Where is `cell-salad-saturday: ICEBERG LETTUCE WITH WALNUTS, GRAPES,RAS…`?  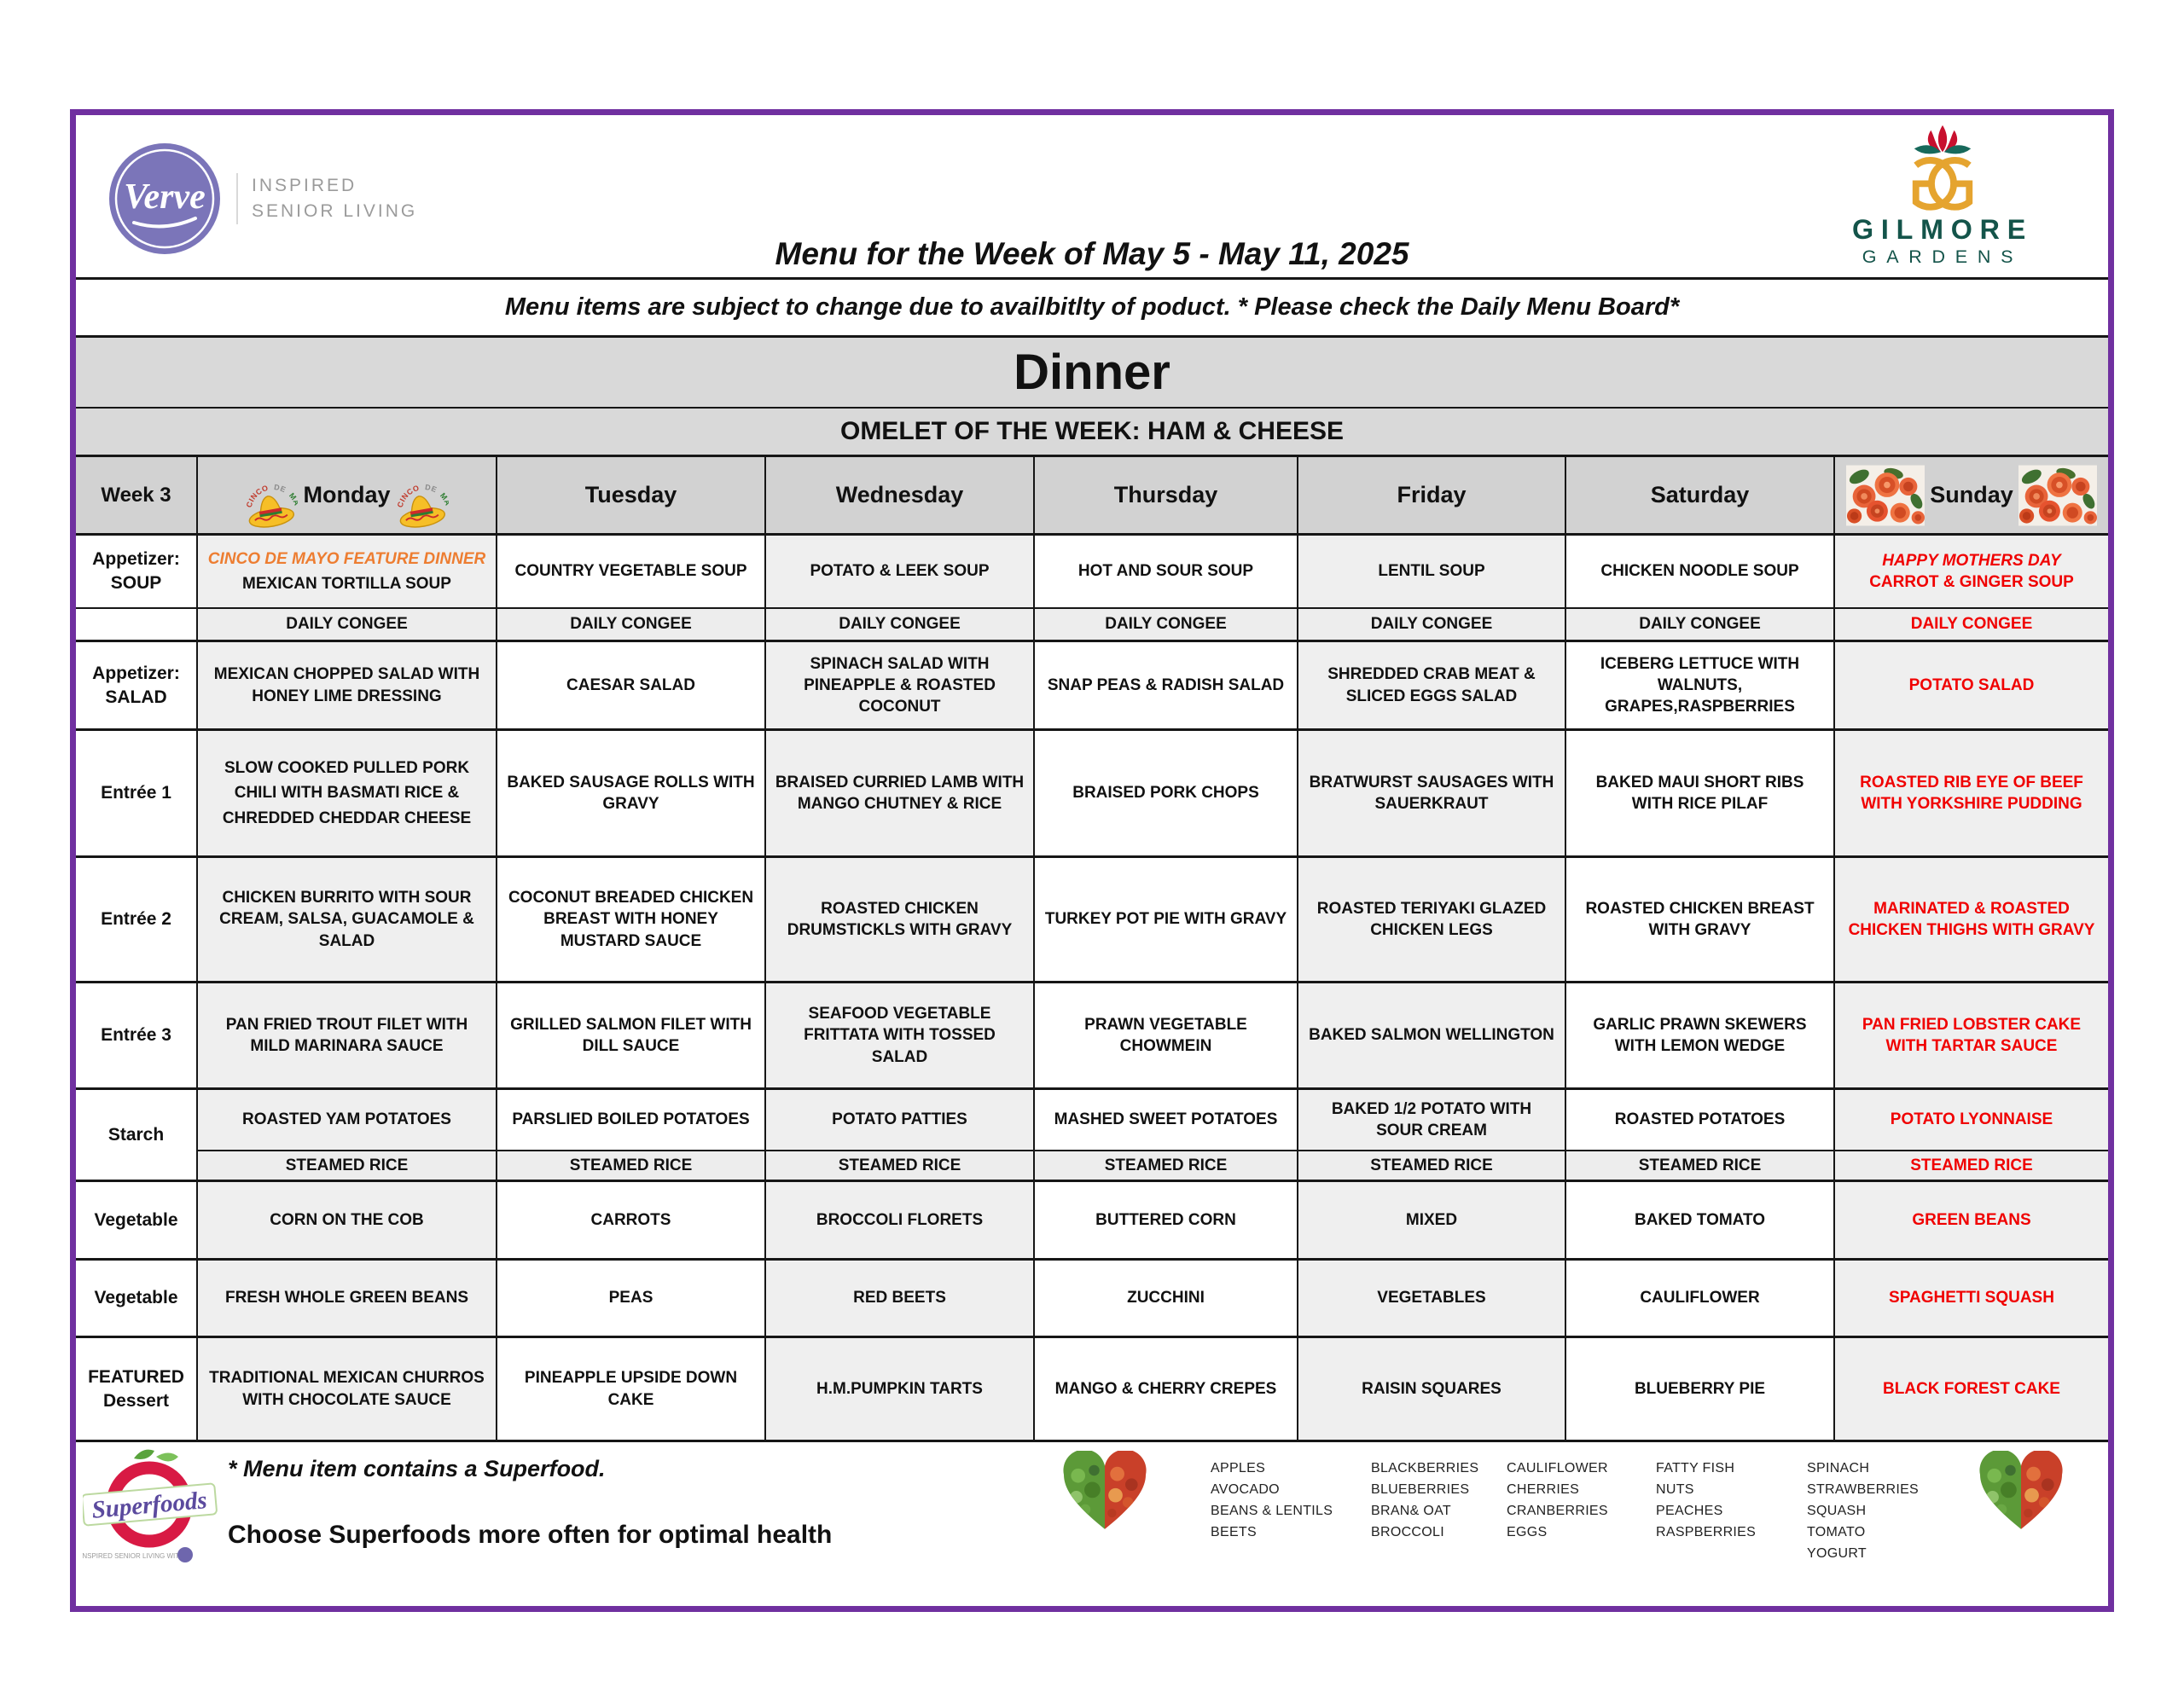
cell-salad-saturday: ICEBERG LETTUCE WITH WALNUTS, GRAPES,RAS… is located at coordinates (1699, 684).